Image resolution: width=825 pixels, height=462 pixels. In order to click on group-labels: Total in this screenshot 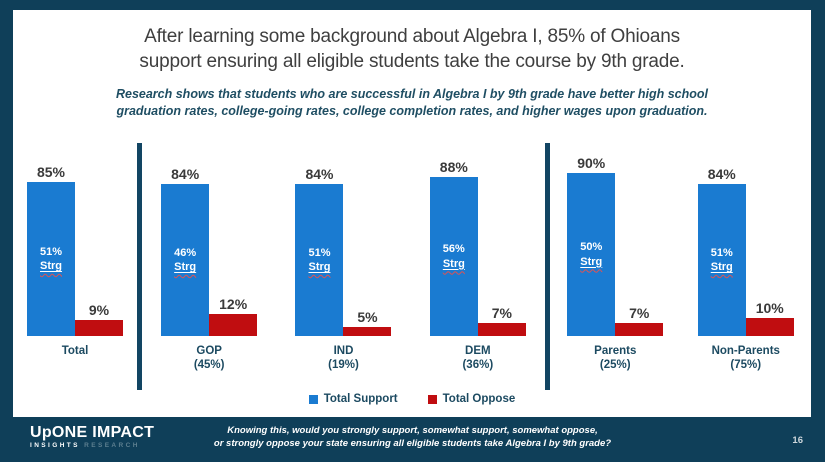, I will do `click(75, 363)`.